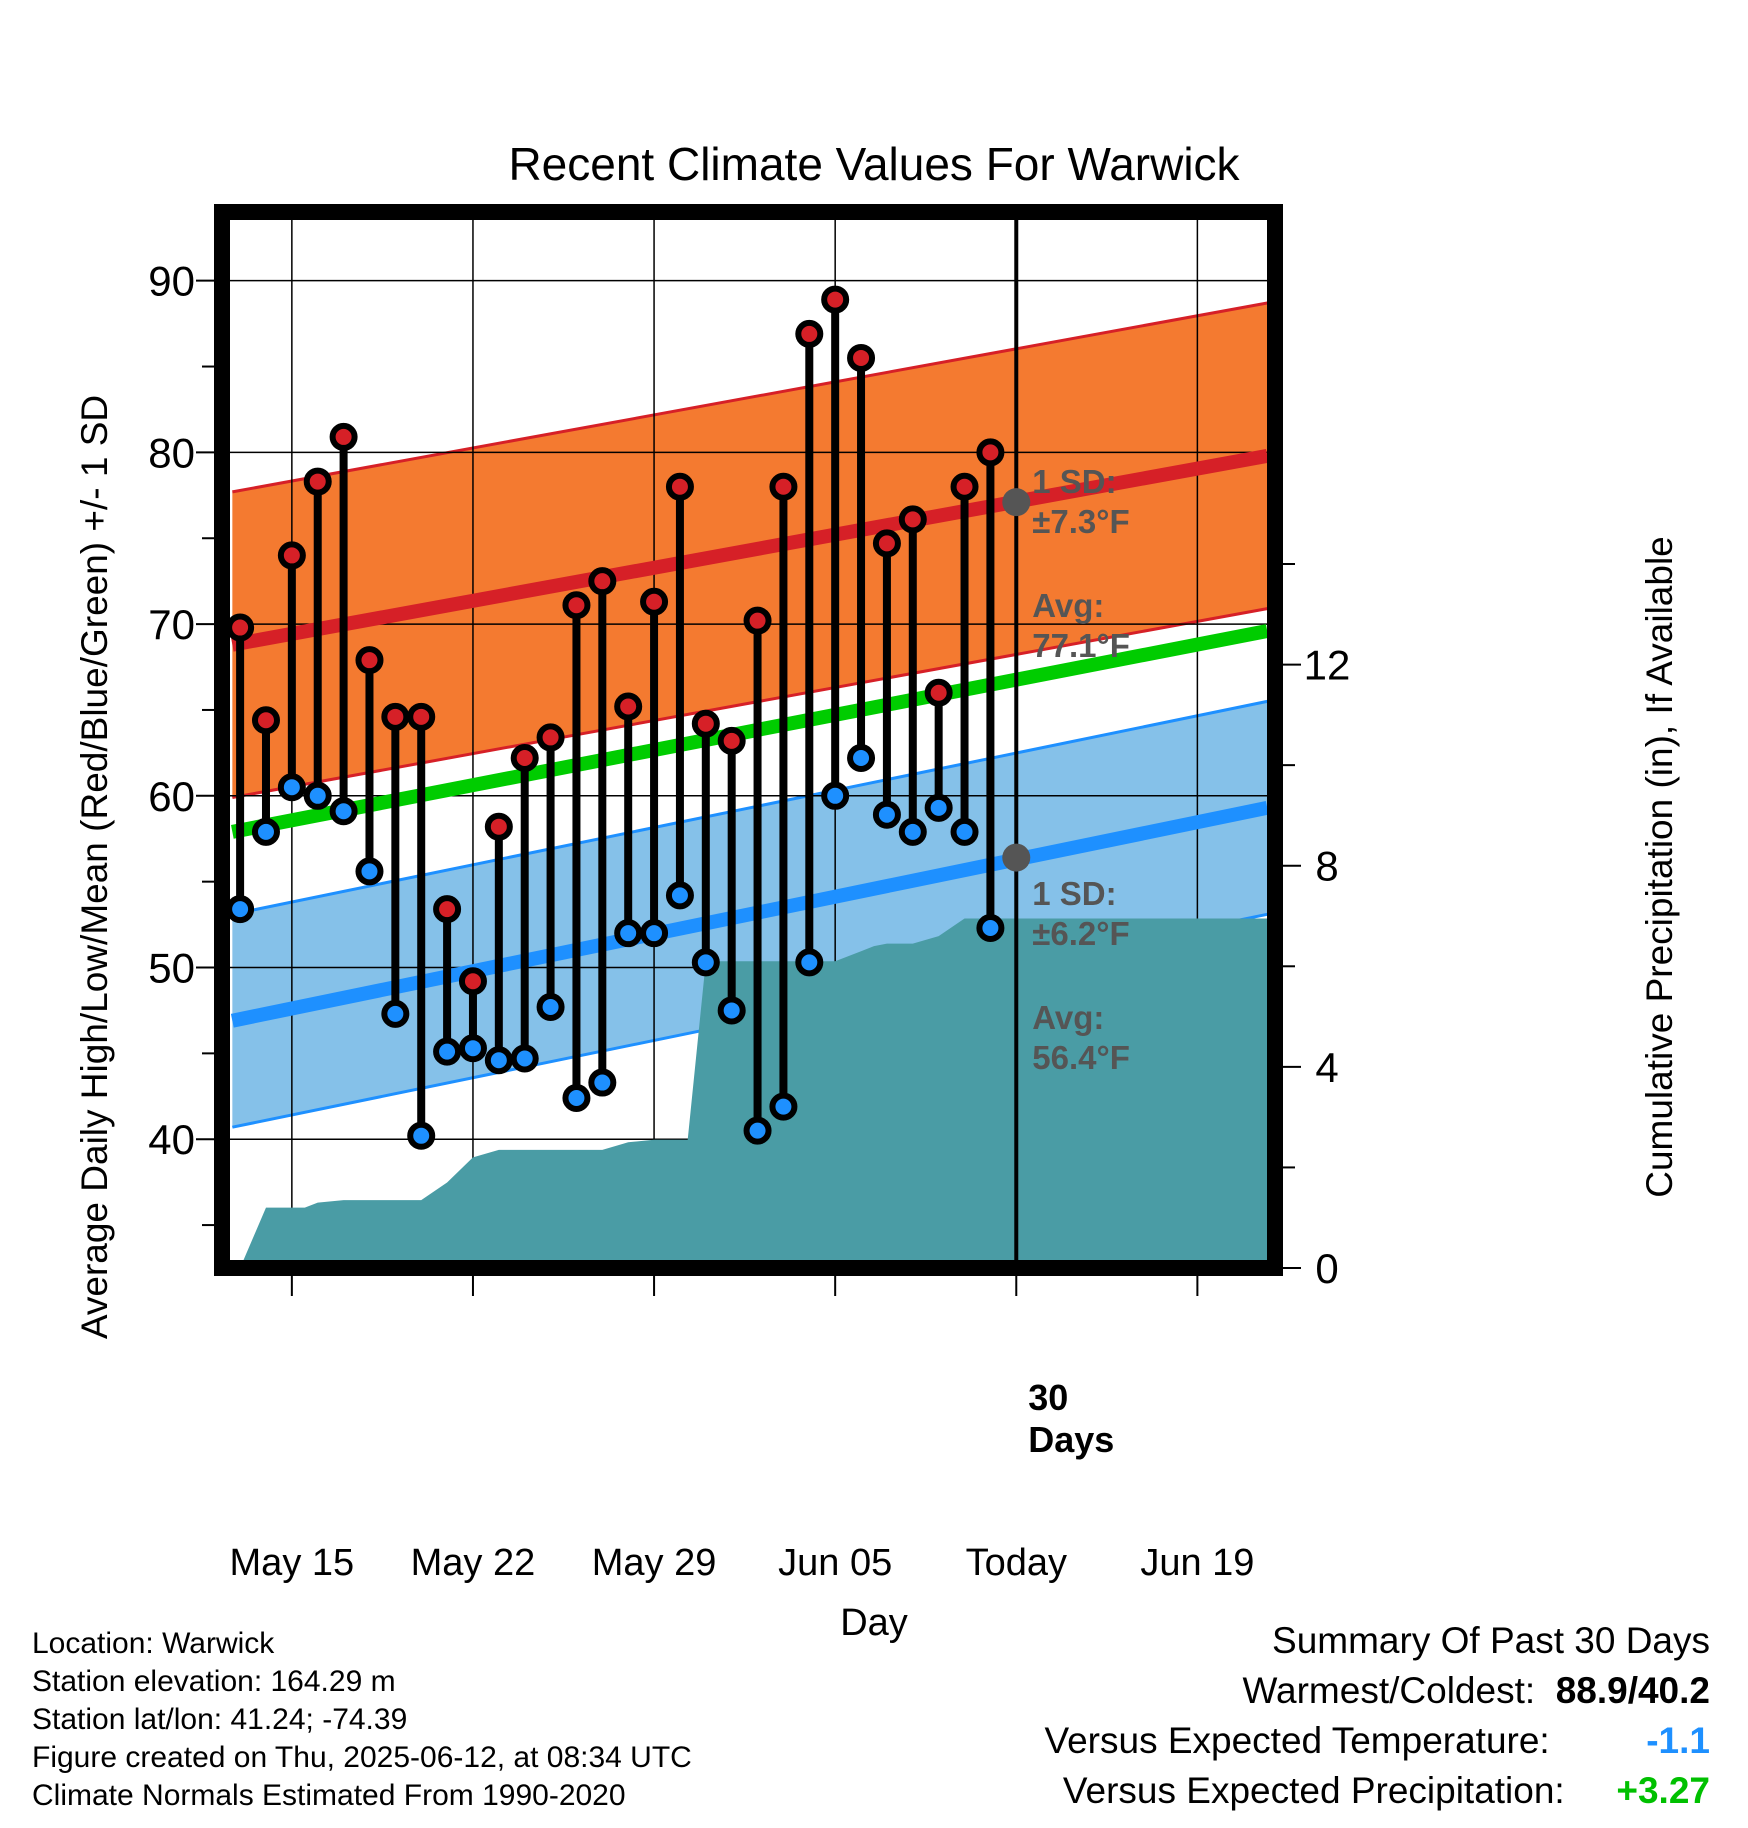 This screenshot has width=1748, height=1828. What do you see at coordinates (1389, 1690) in the screenshot?
I see `warm-cold-label: Warmest/Coldest:` at bounding box center [1389, 1690].